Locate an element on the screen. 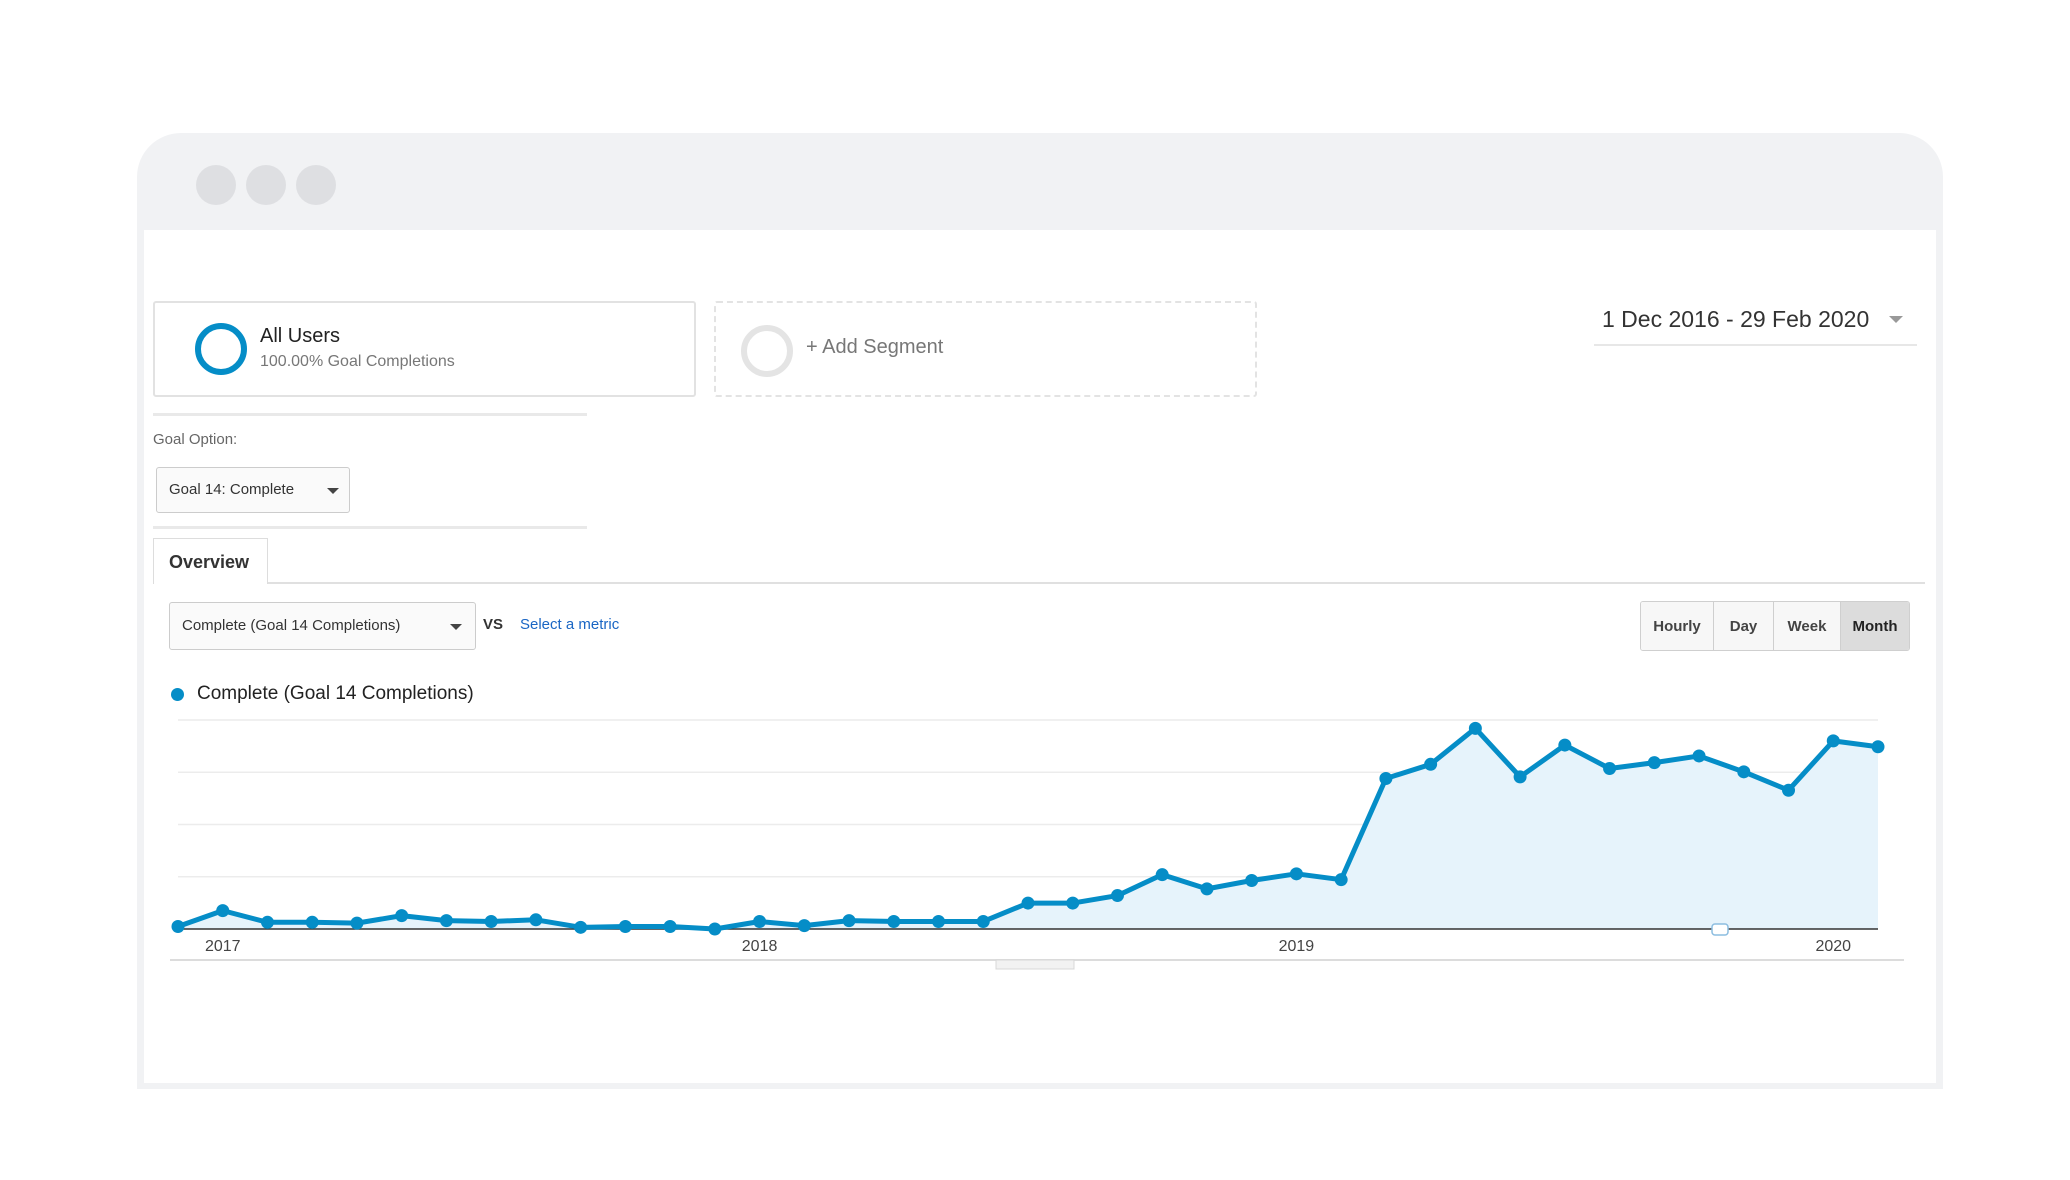  tab-overview-label: Overview is located at coordinates (209, 562).